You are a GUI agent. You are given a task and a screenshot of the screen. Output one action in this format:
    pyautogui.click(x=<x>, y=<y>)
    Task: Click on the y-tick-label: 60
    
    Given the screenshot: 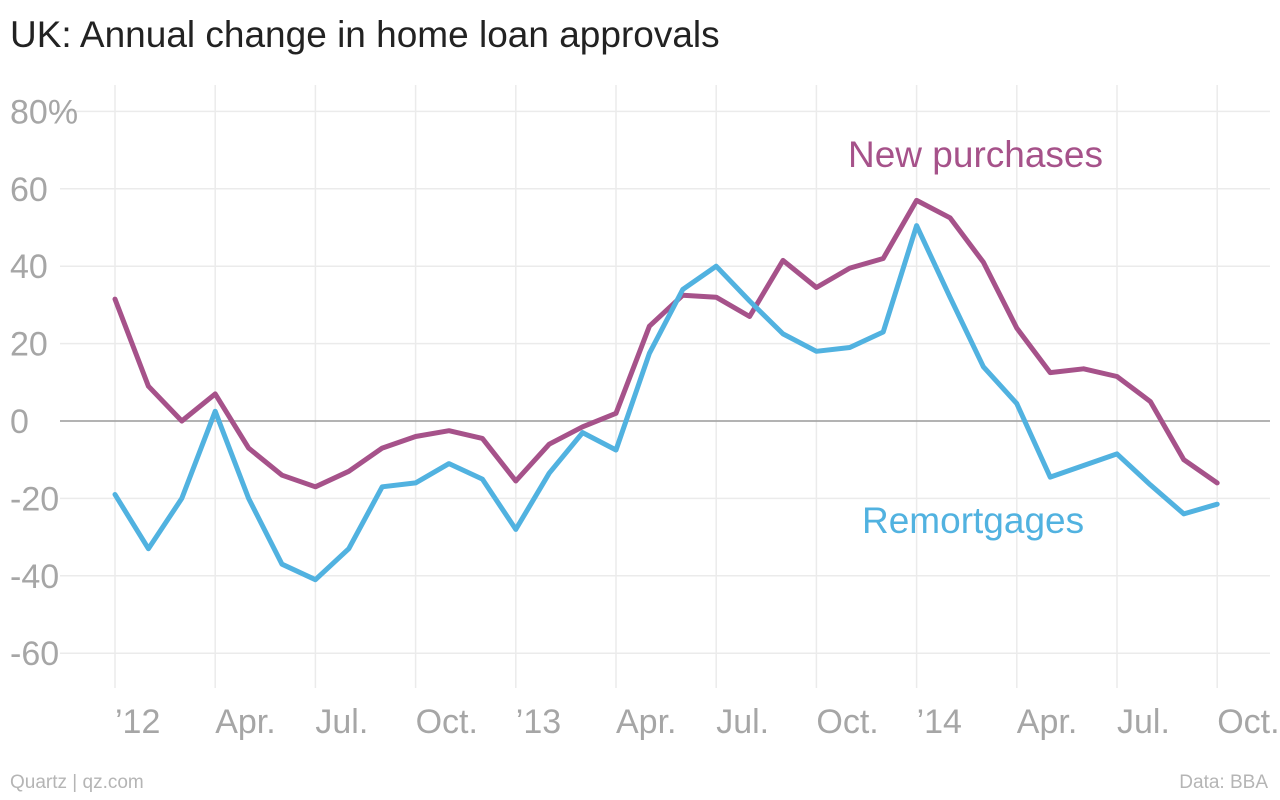 What is the action you would take?
    pyautogui.click(x=29, y=190)
    